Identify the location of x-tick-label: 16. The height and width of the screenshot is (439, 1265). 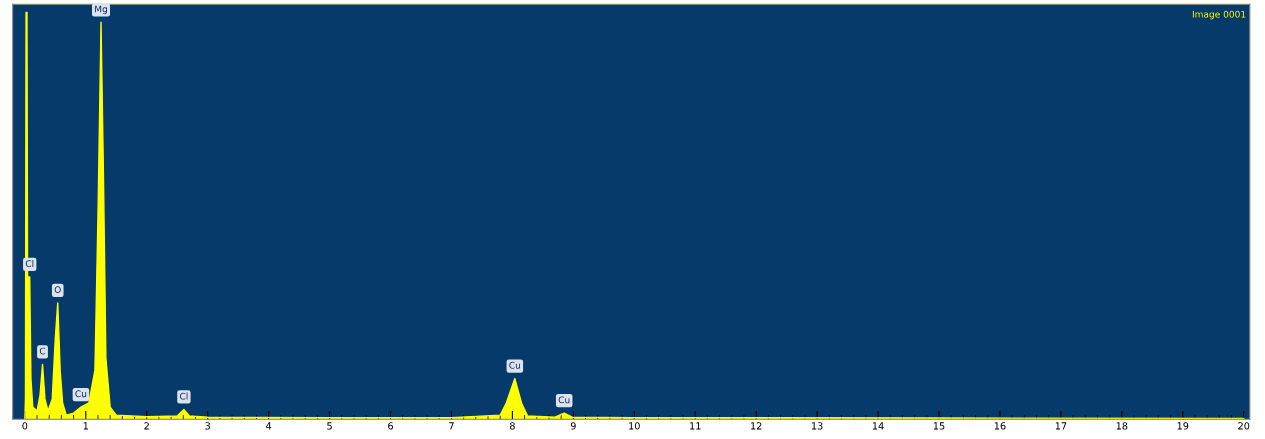
(1000, 426).